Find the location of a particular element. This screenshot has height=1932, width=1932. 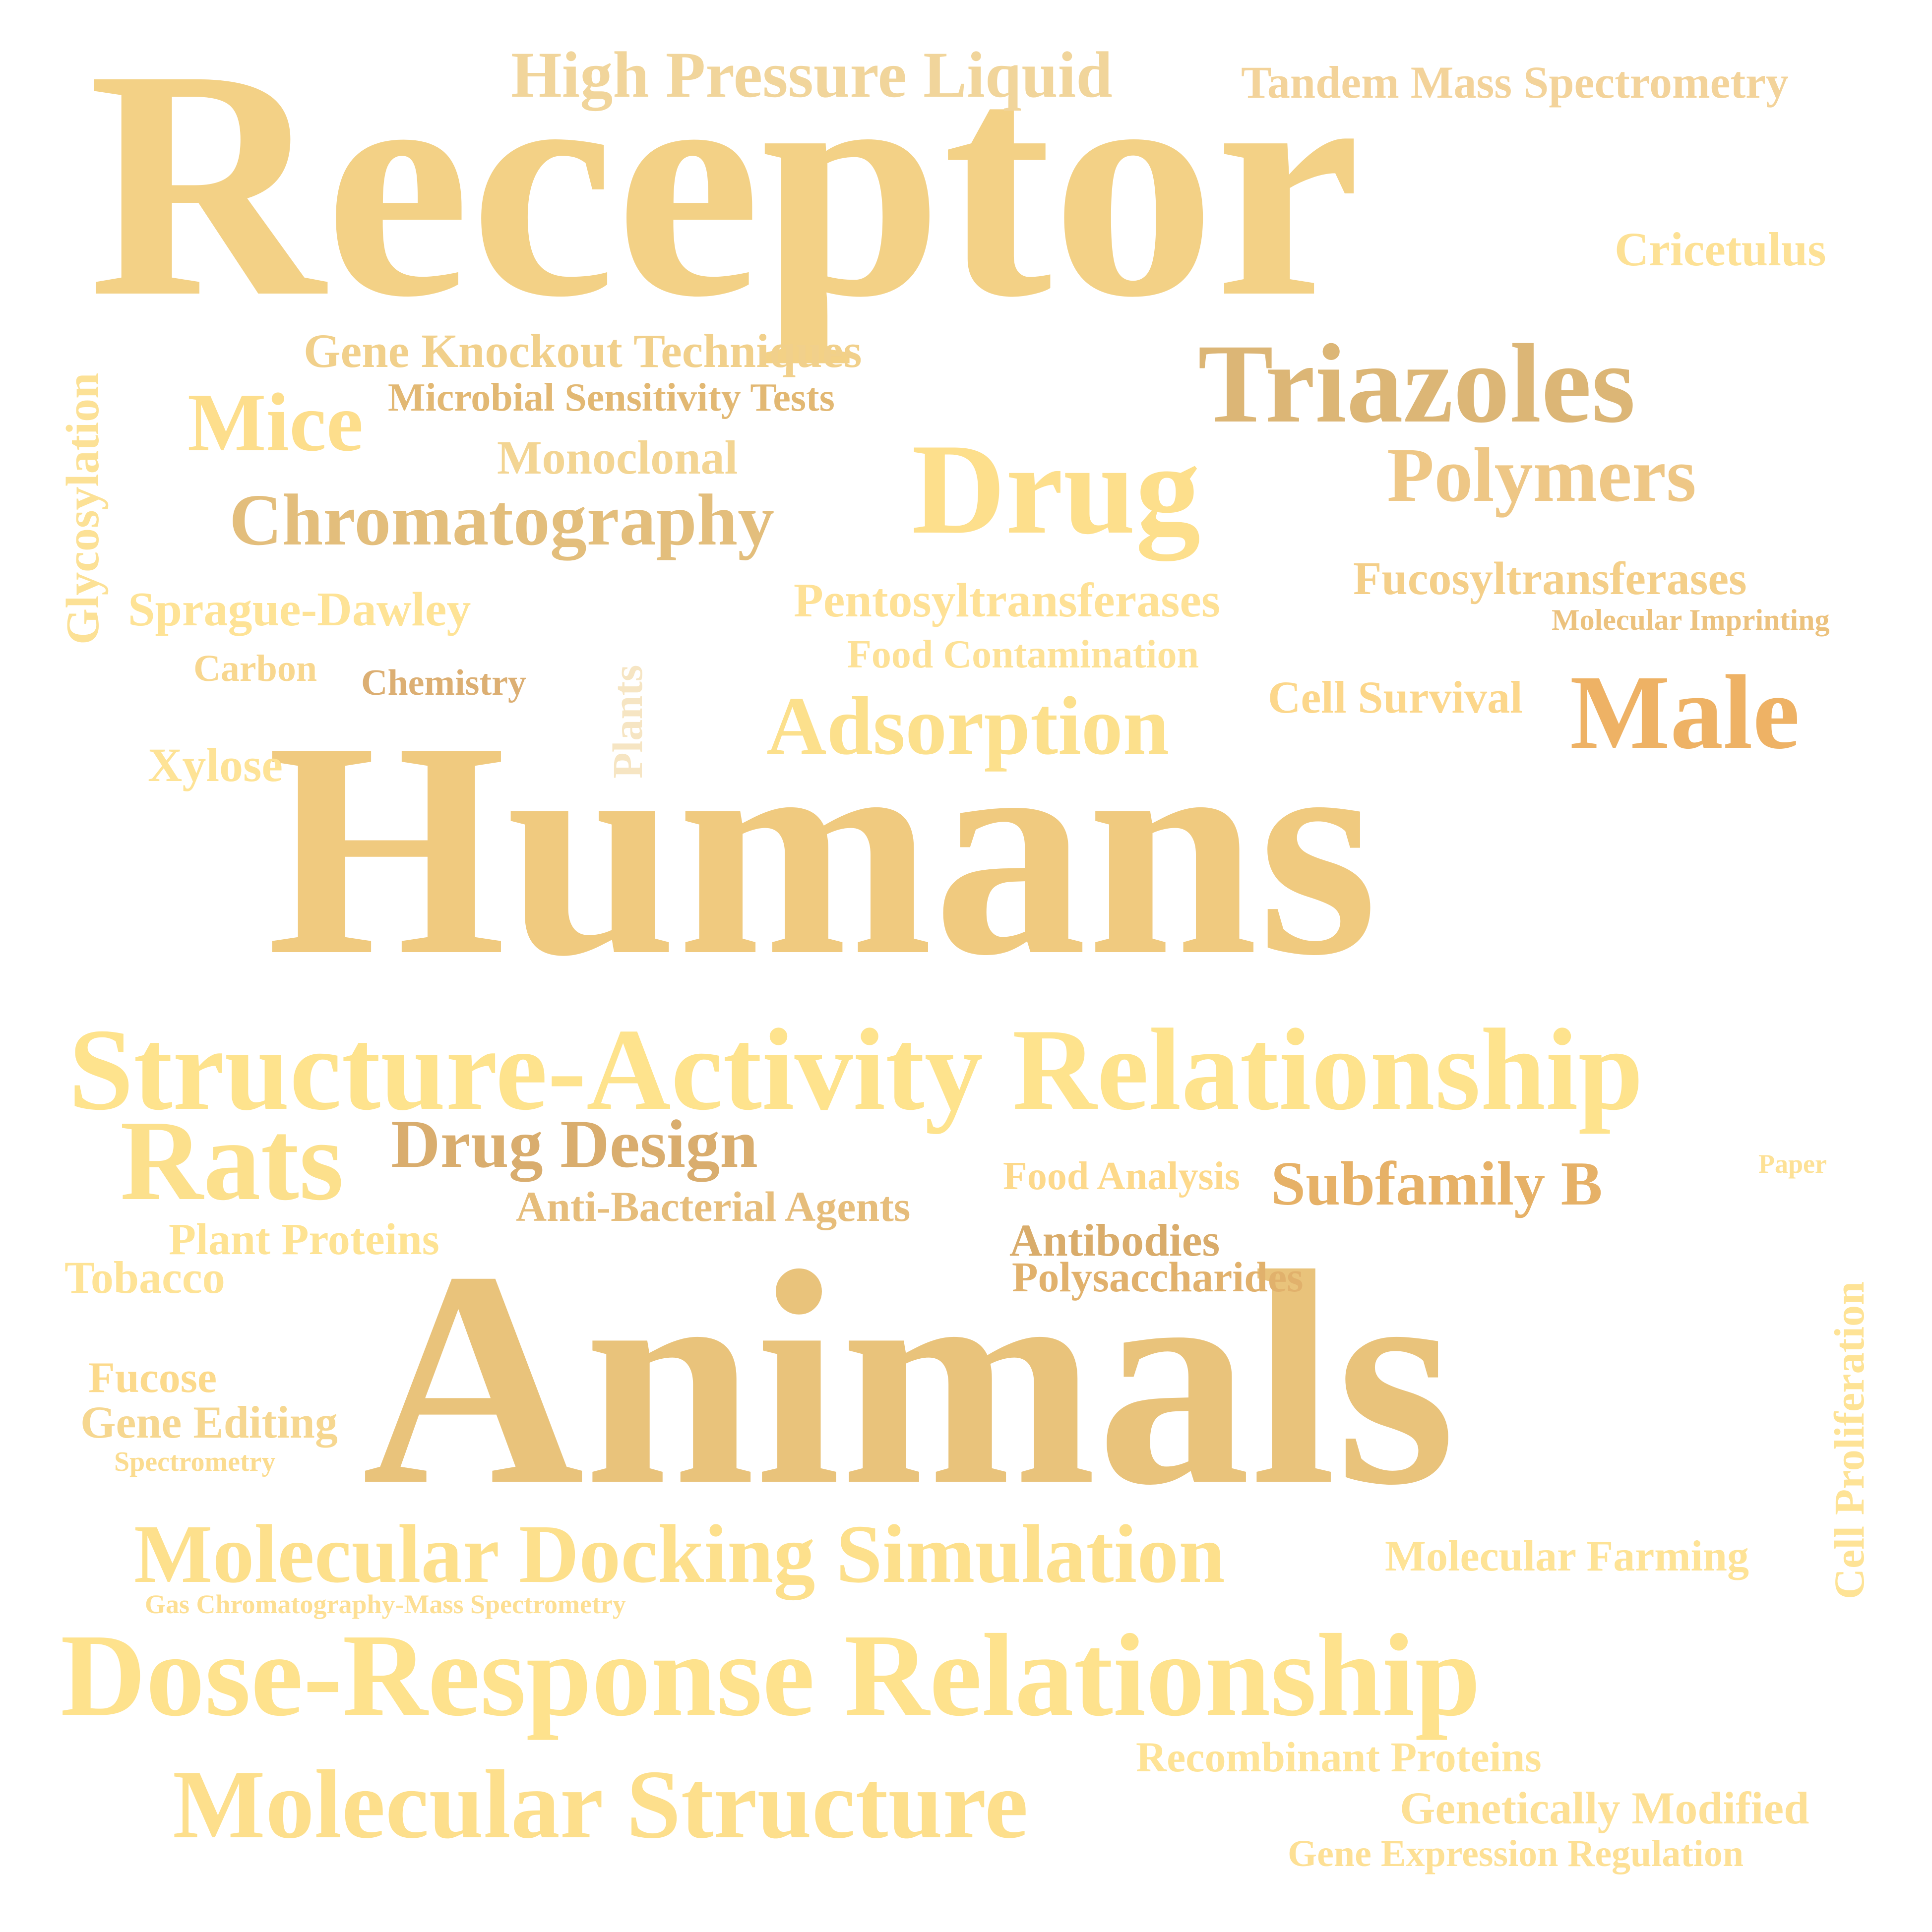

word-drug-design: Drug Design is located at coordinates (574, 1144).